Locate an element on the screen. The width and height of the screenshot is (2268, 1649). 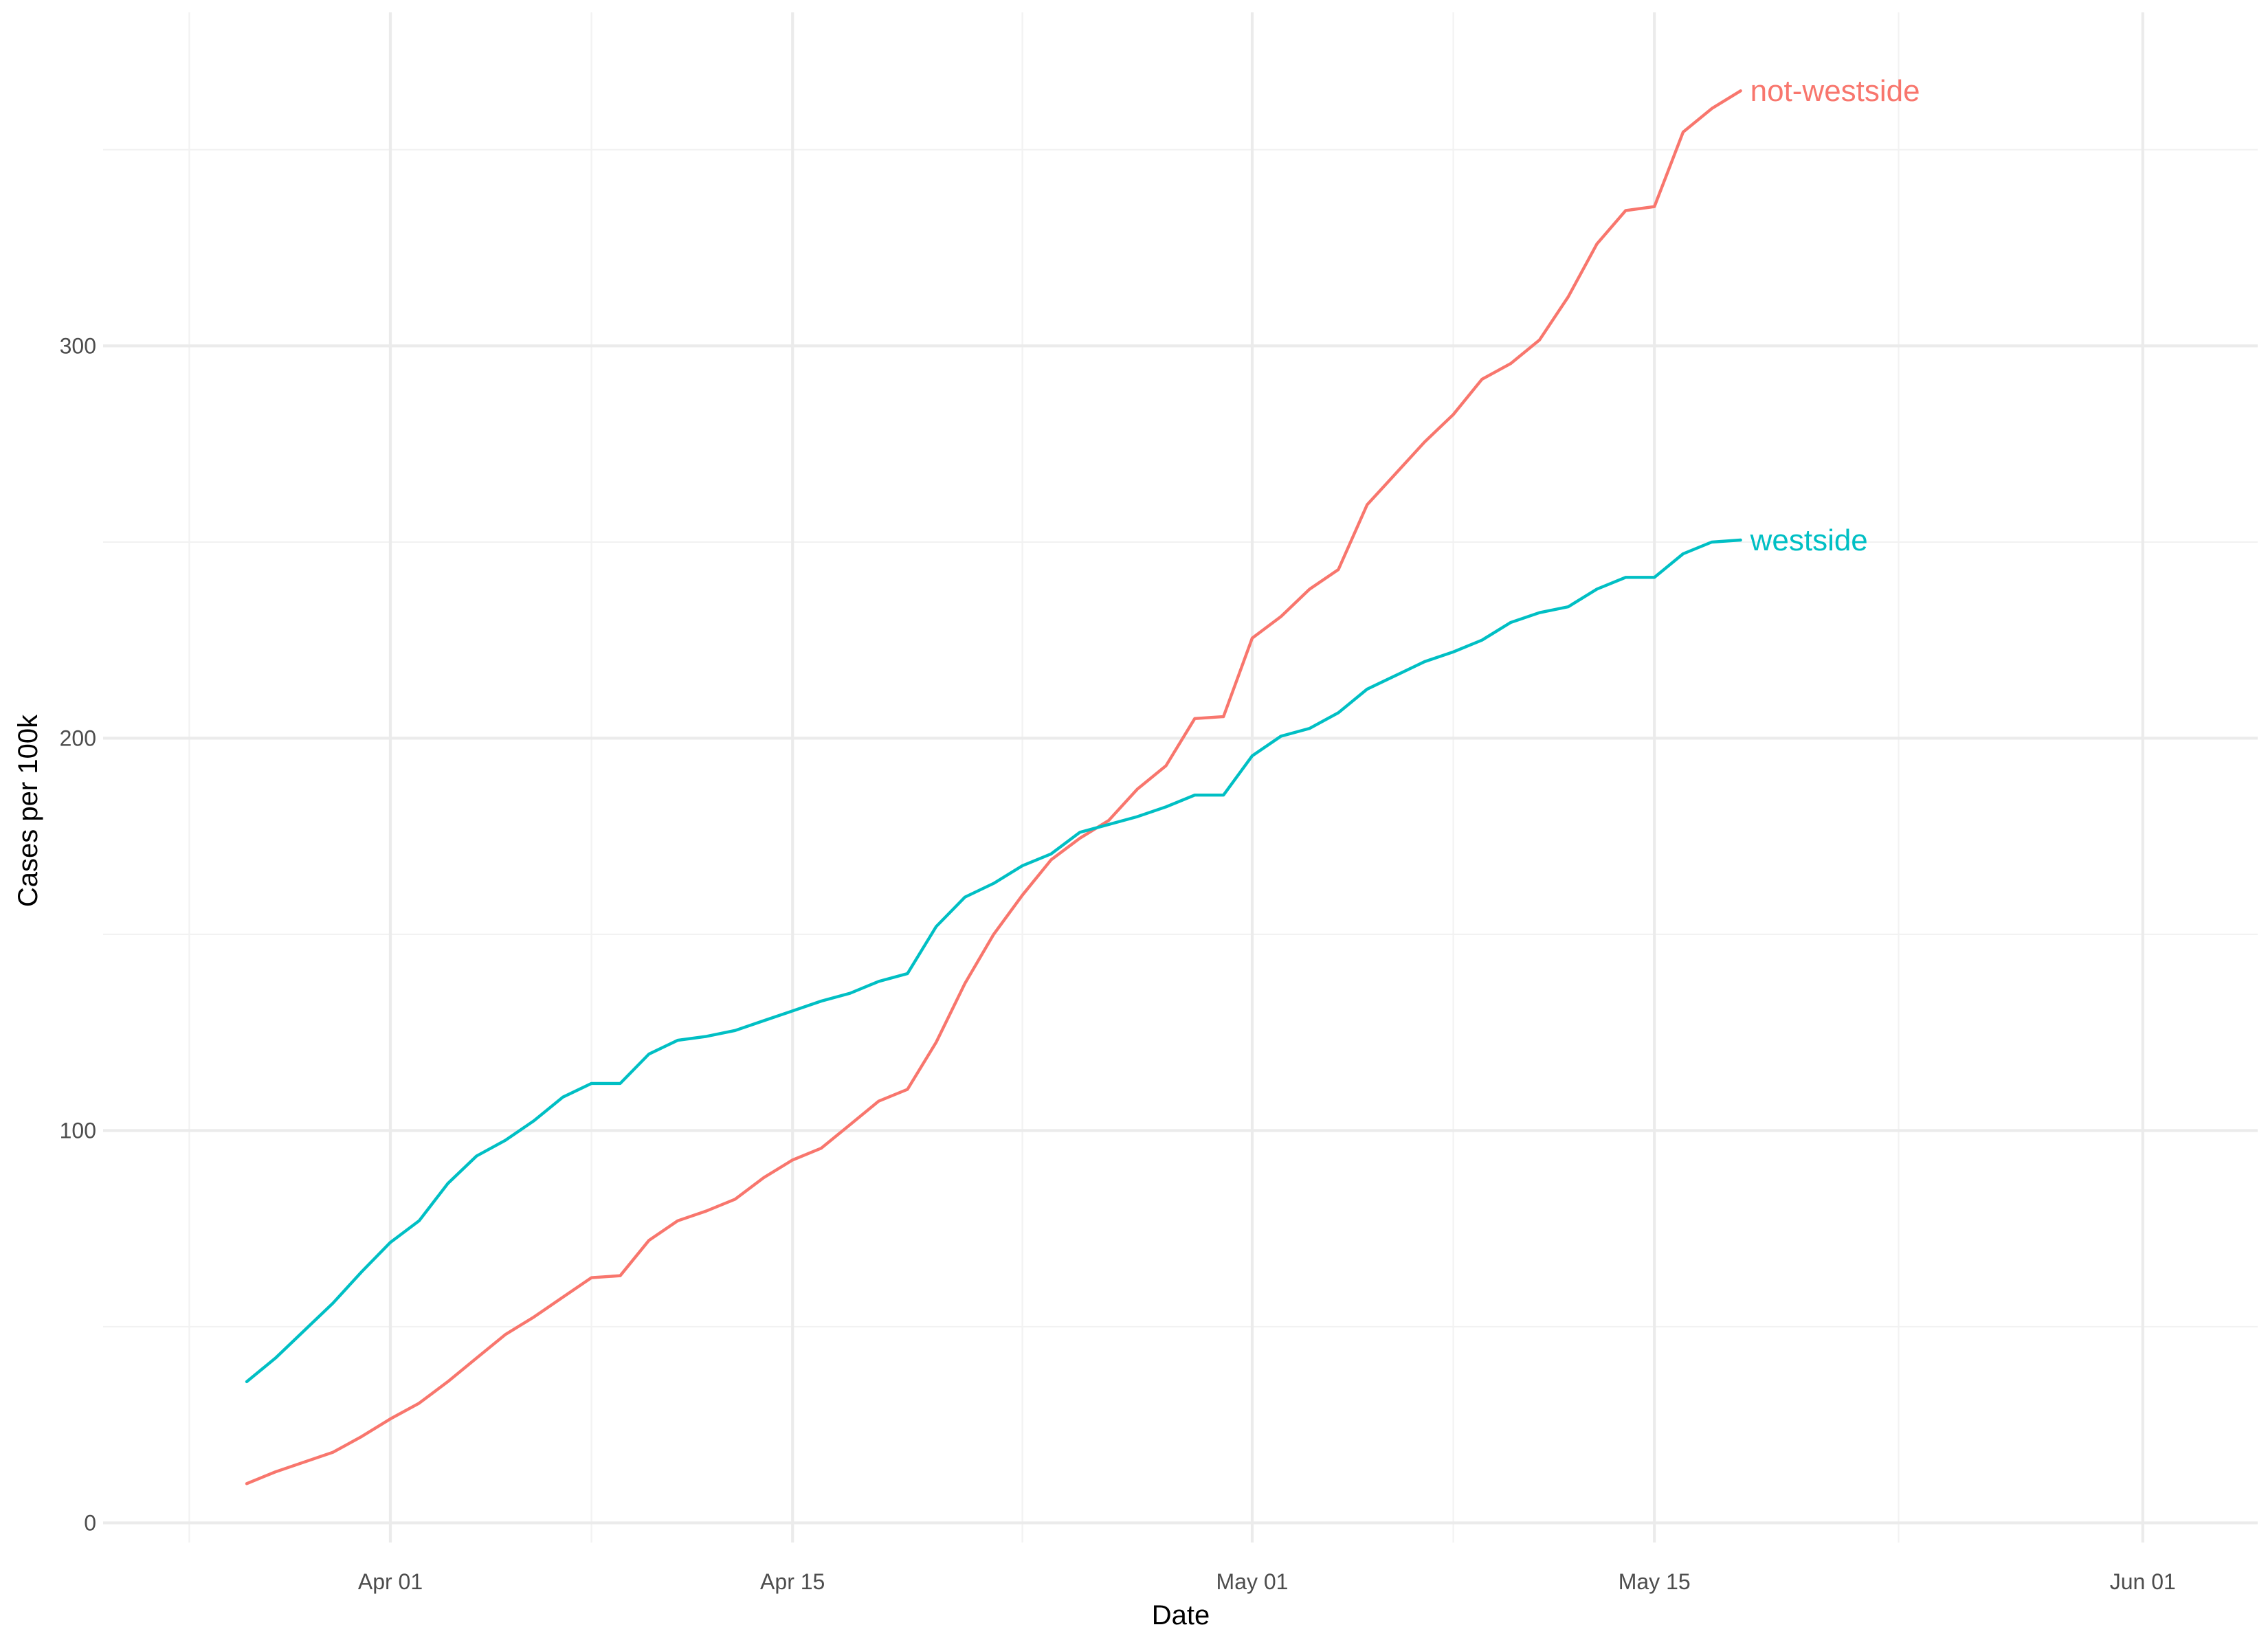
series-label-westside: westside is located at coordinates (1809, 540).